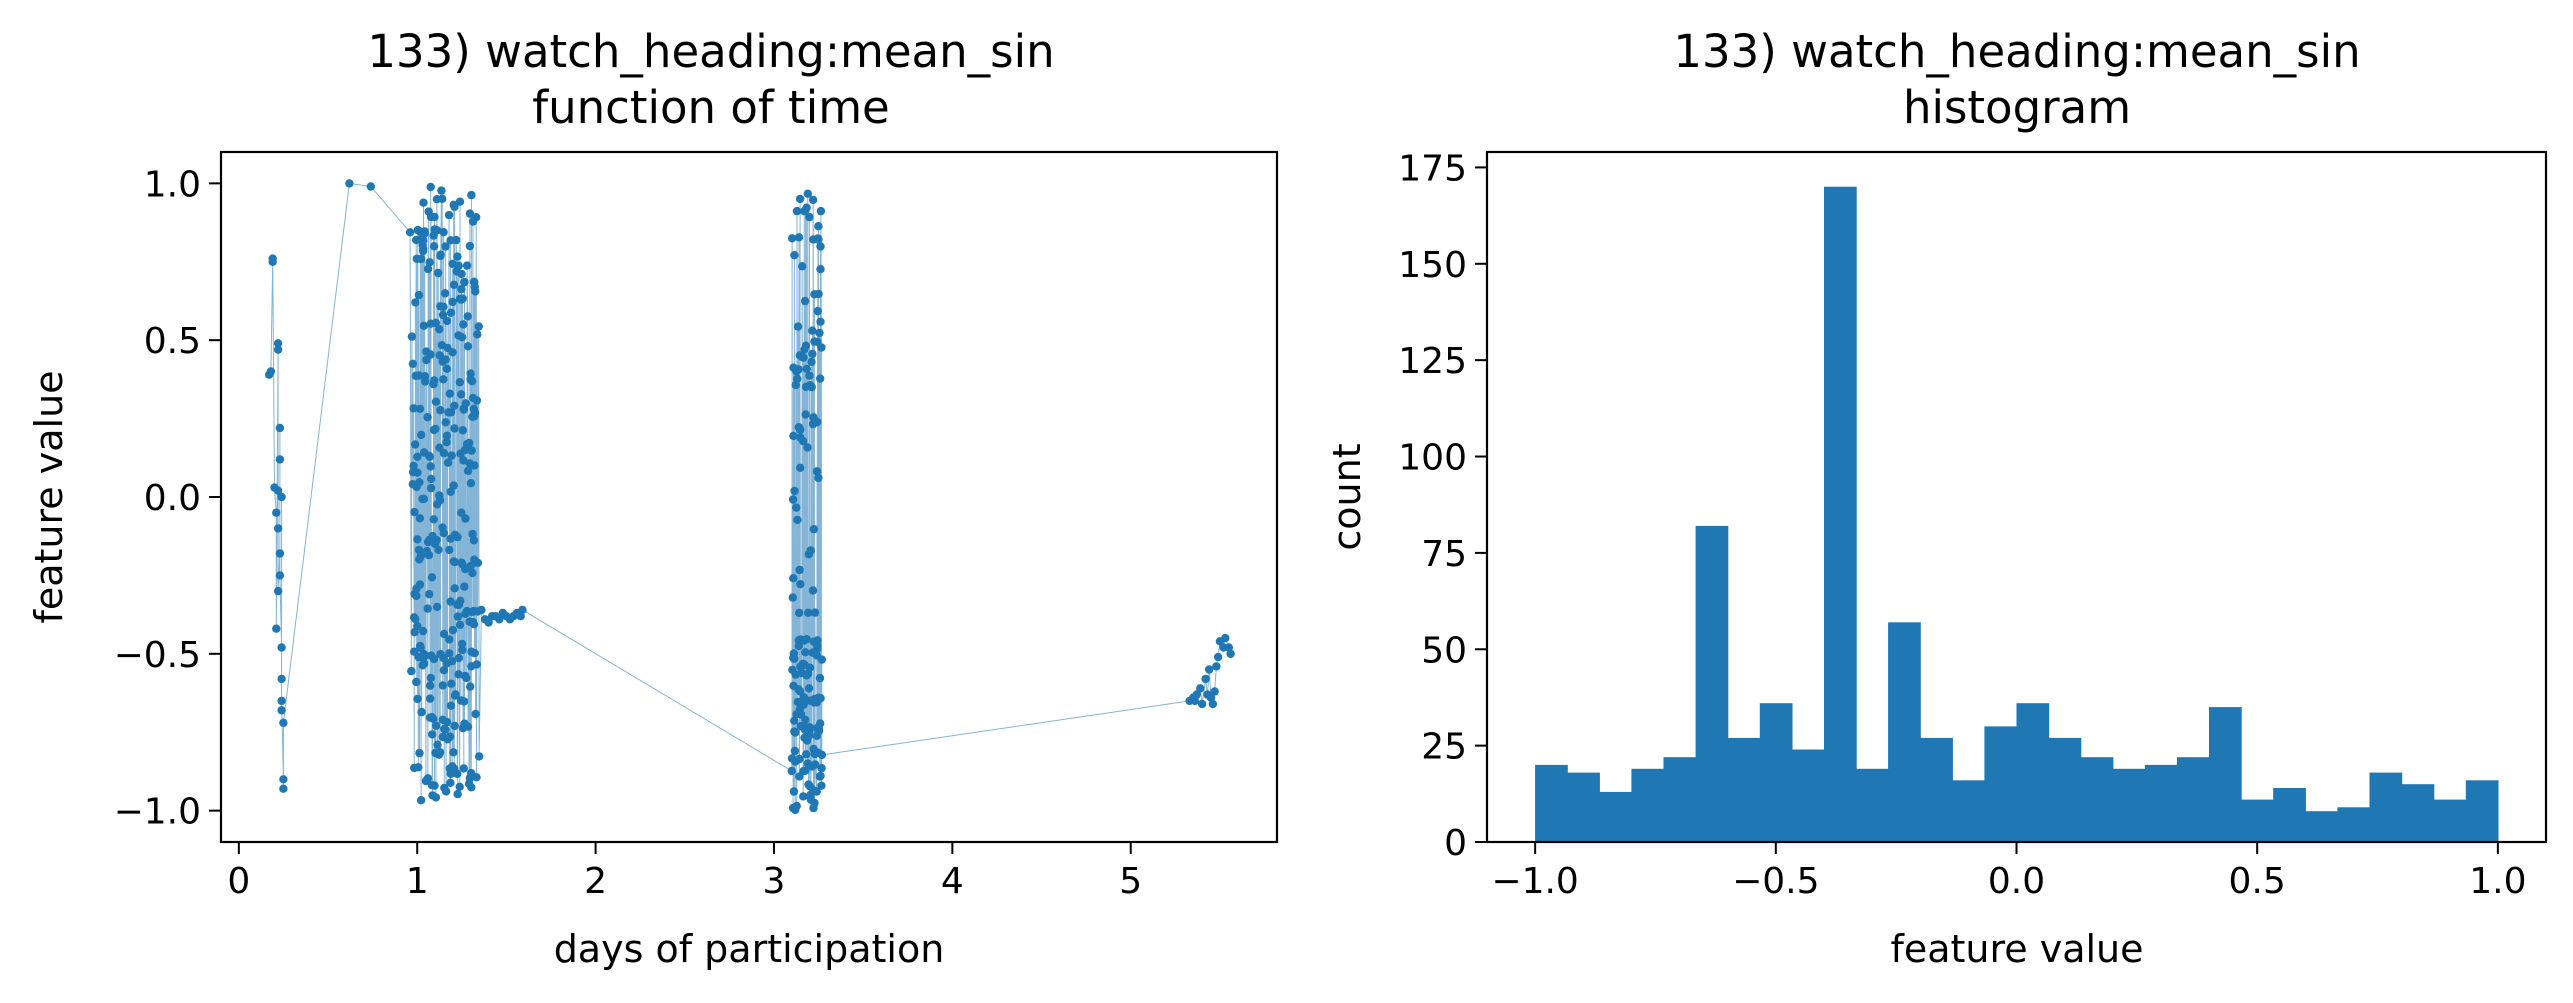 The height and width of the screenshot is (1003, 2573). What do you see at coordinates (157, 655) in the screenshot?
I see `y-tick-label: −0.5` at bounding box center [157, 655].